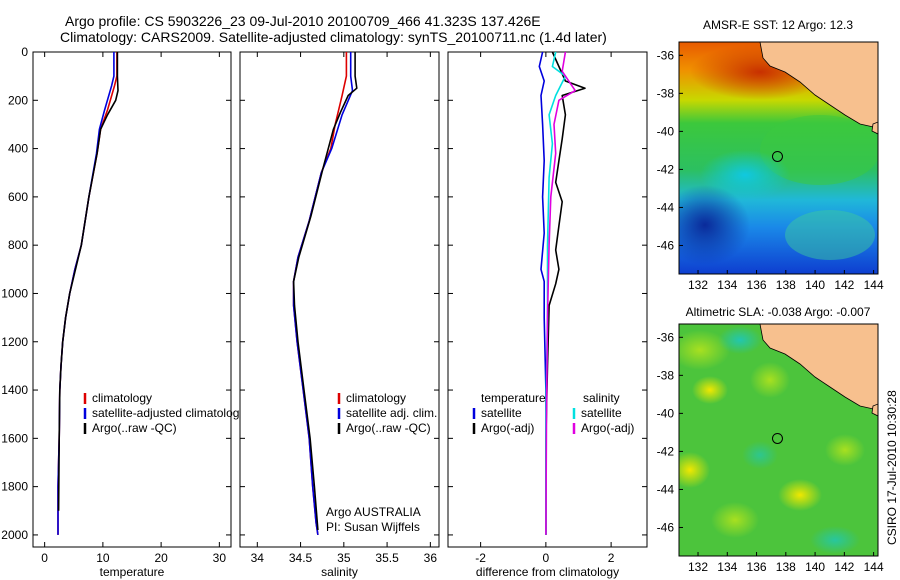 The image size is (900, 580). What do you see at coordinates (830, 235) in the screenshot?
I see `sst-green-patch-south` at bounding box center [830, 235].